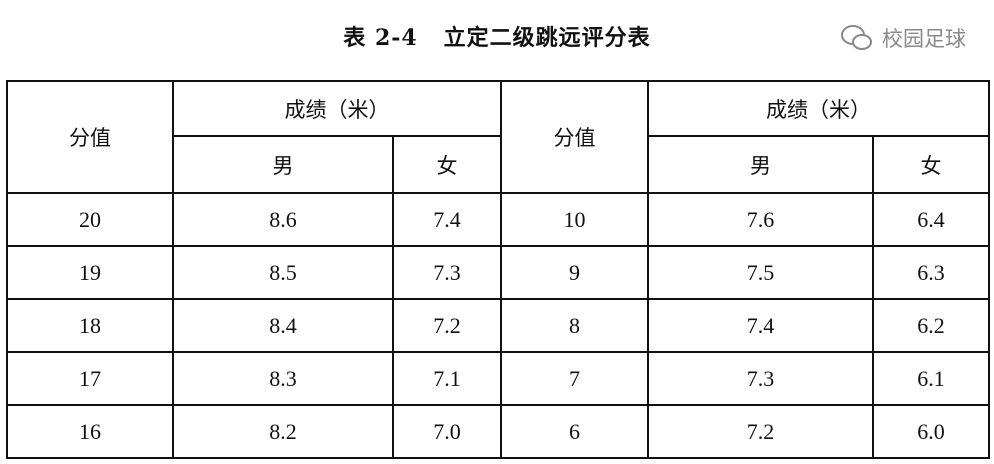  What do you see at coordinates (760, 272) in the screenshot?
I see `cell-male: 7.5` at bounding box center [760, 272].